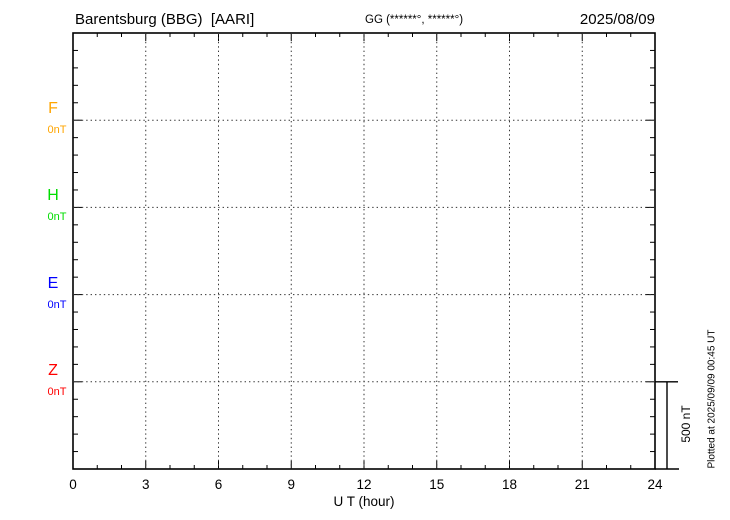  What do you see at coordinates (165, 19) in the screenshot?
I see `station-title: Barentsburg (BBG) [AARI]` at bounding box center [165, 19].